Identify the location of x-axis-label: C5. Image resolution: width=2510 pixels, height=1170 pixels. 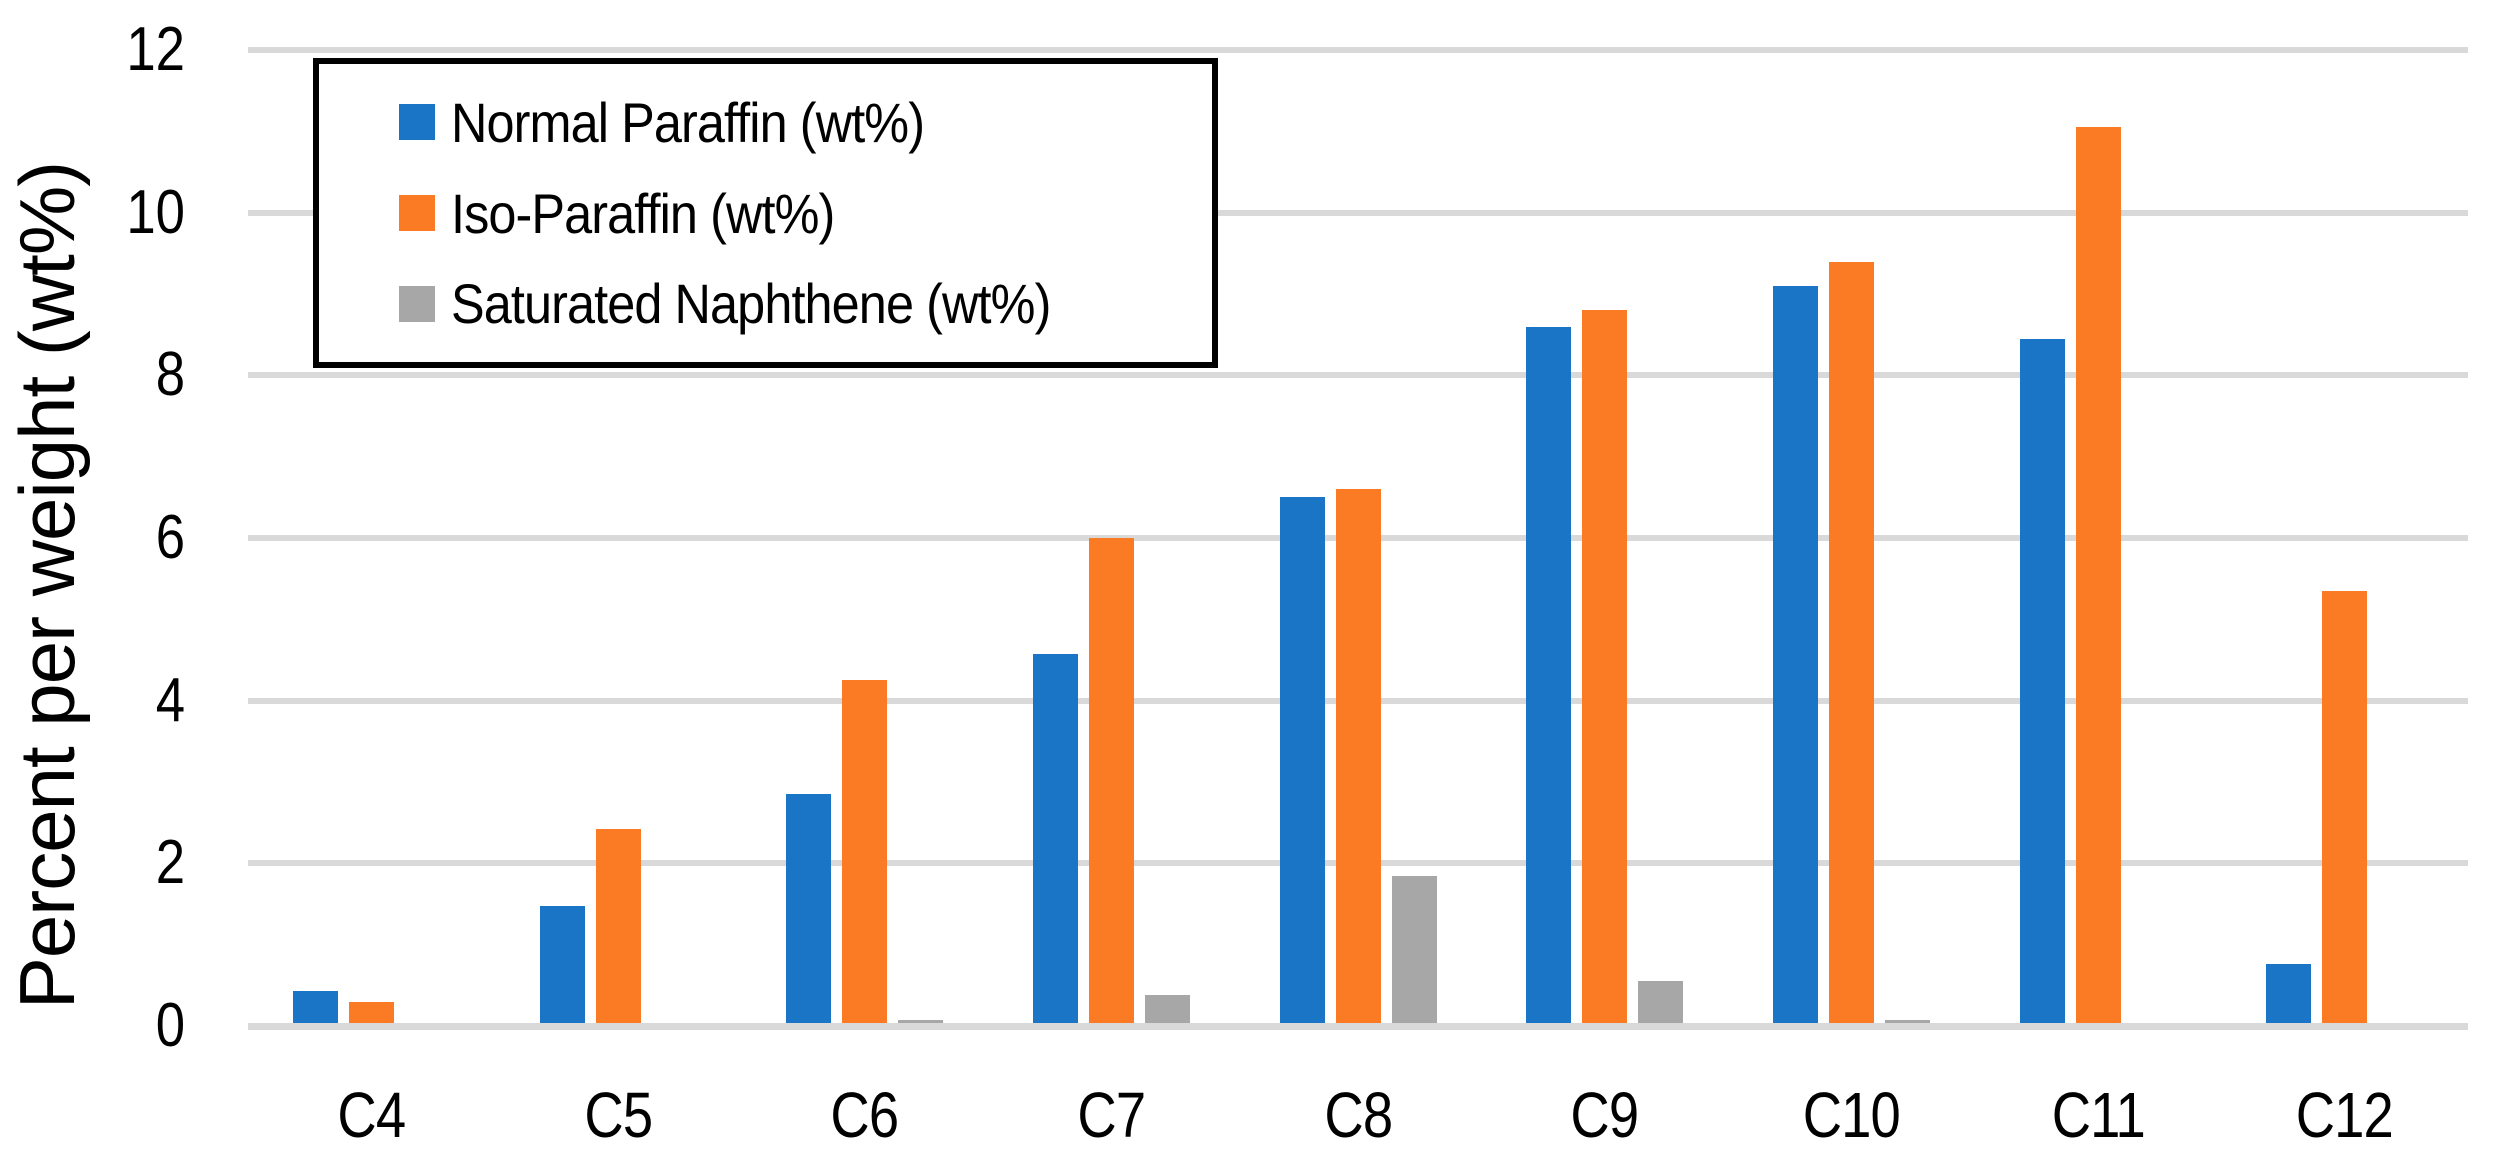
(618, 1115).